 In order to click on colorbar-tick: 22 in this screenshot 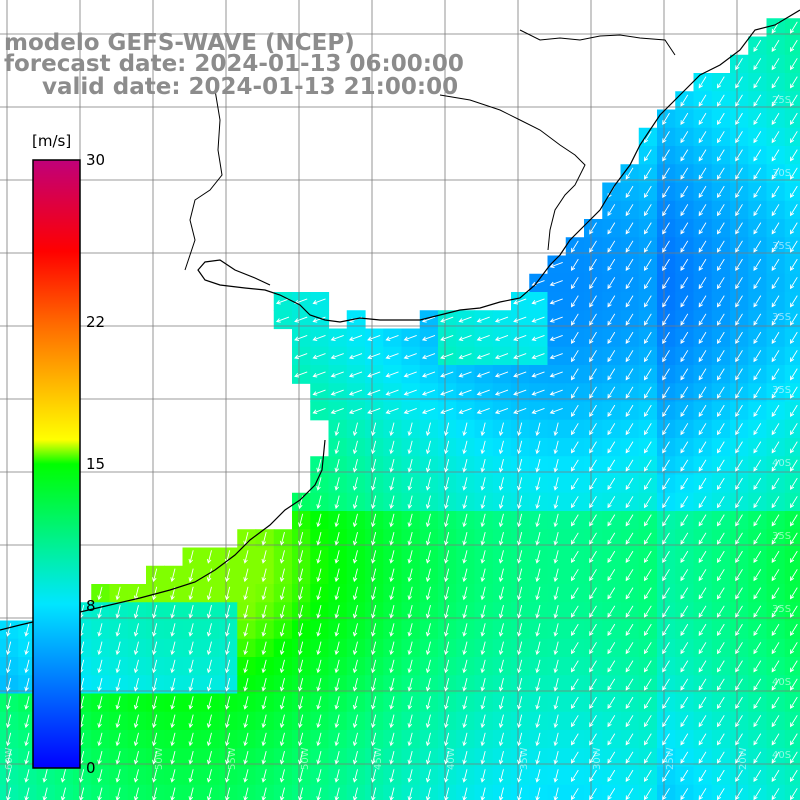, I will do `click(96, 322)`.